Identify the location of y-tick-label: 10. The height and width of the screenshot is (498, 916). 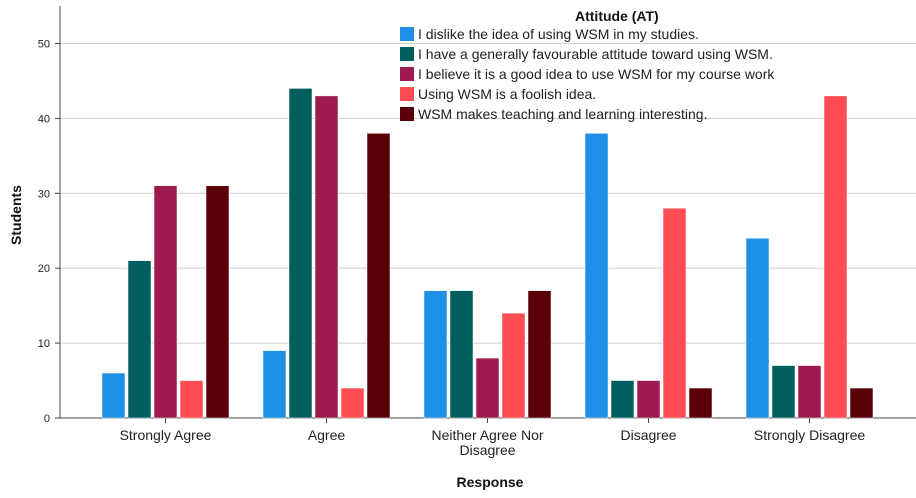
(44, 344).